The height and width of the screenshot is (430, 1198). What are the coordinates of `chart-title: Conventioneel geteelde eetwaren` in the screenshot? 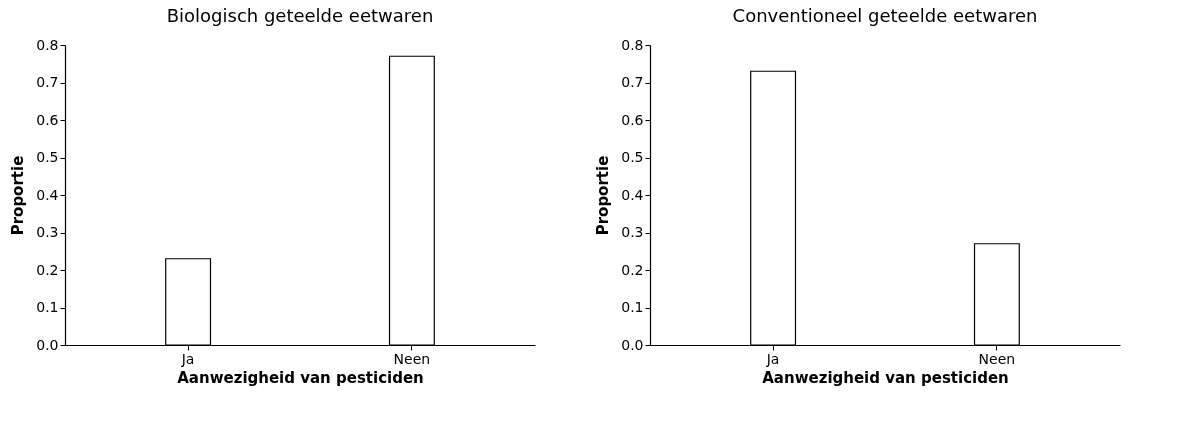 It's located at (885, 15).